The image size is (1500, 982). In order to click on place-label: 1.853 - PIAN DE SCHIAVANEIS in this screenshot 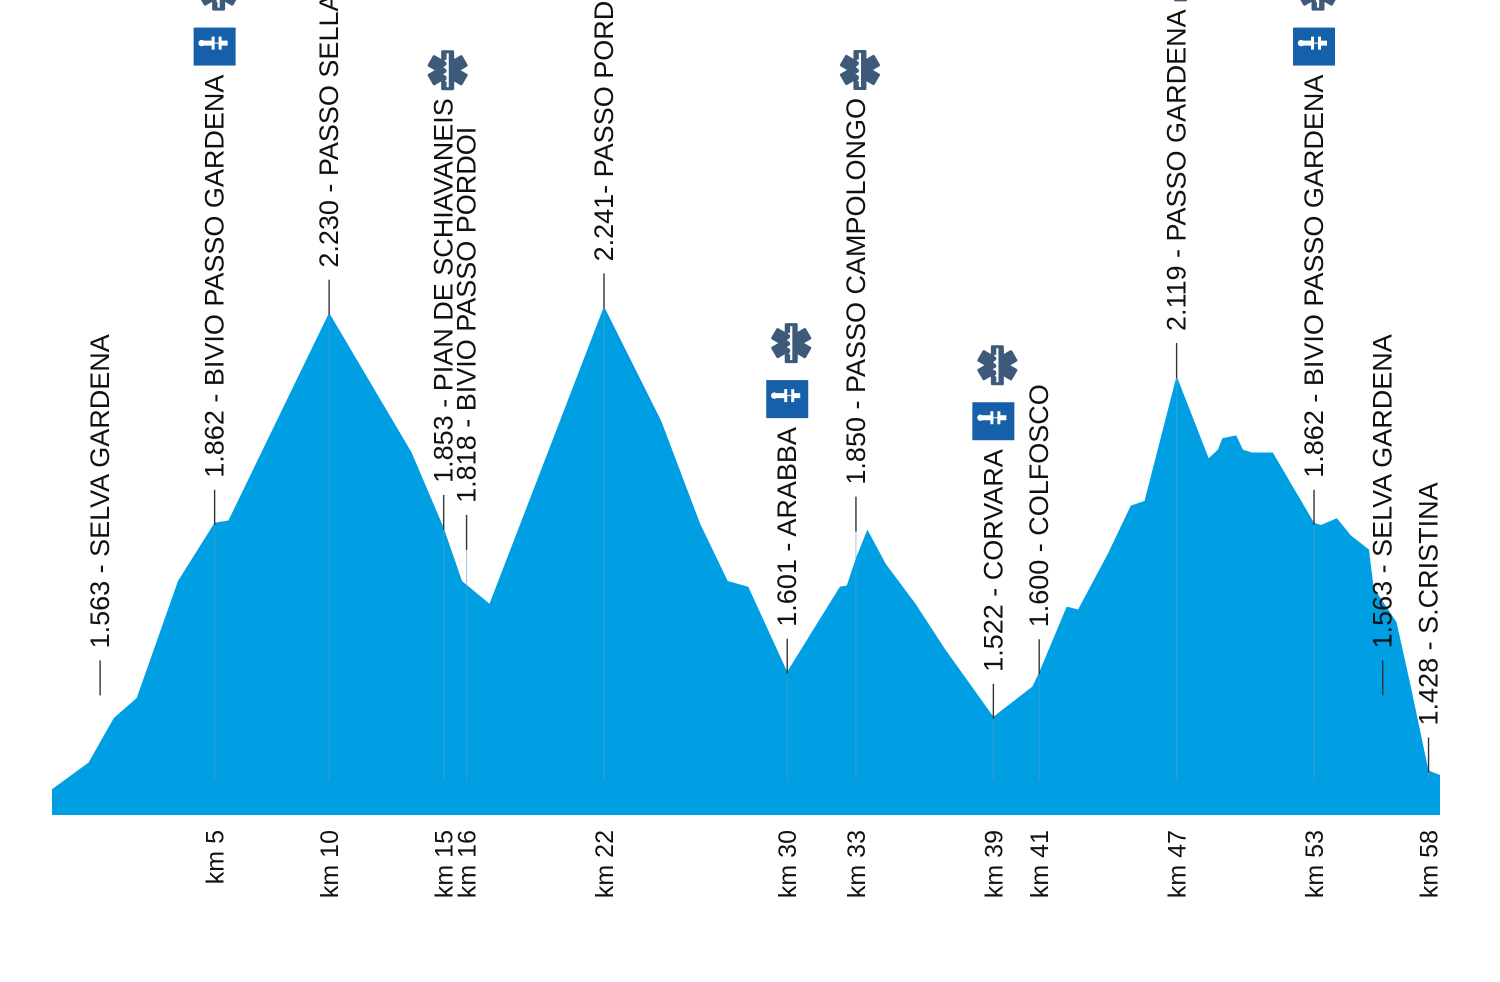, I will do `click(444, 290)`.